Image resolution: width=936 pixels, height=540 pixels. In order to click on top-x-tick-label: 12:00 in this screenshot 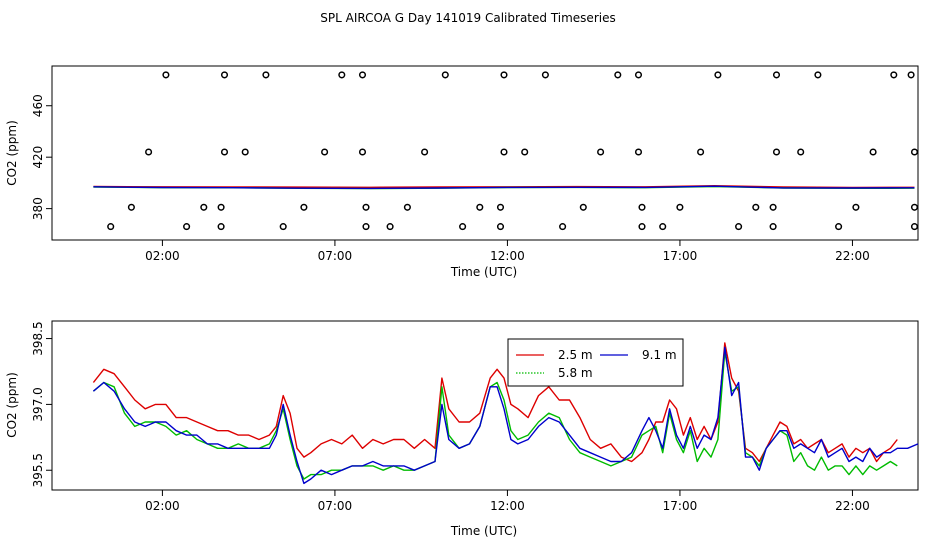, I will do `click(507, 256)`.